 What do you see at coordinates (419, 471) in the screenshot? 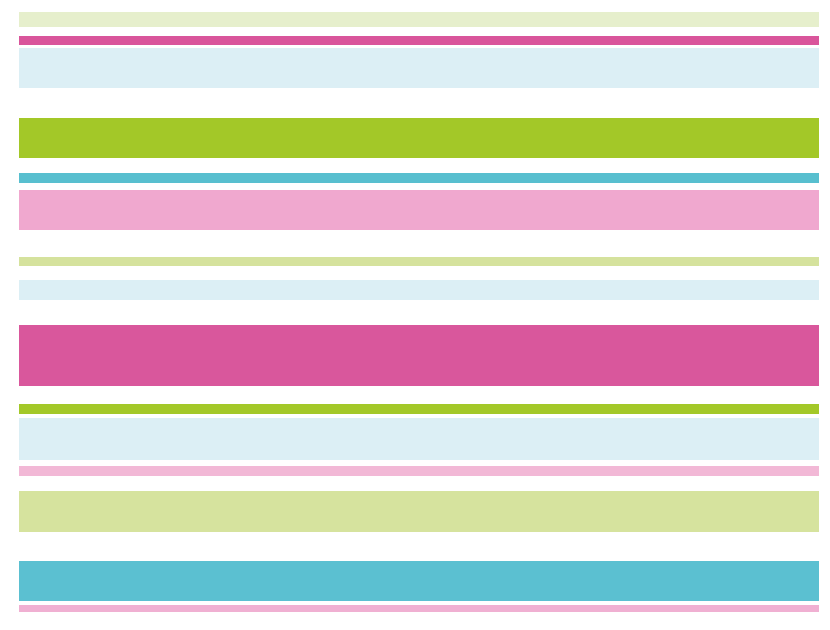
I see `stripe-light-pink` at bounding box center [419, 471].